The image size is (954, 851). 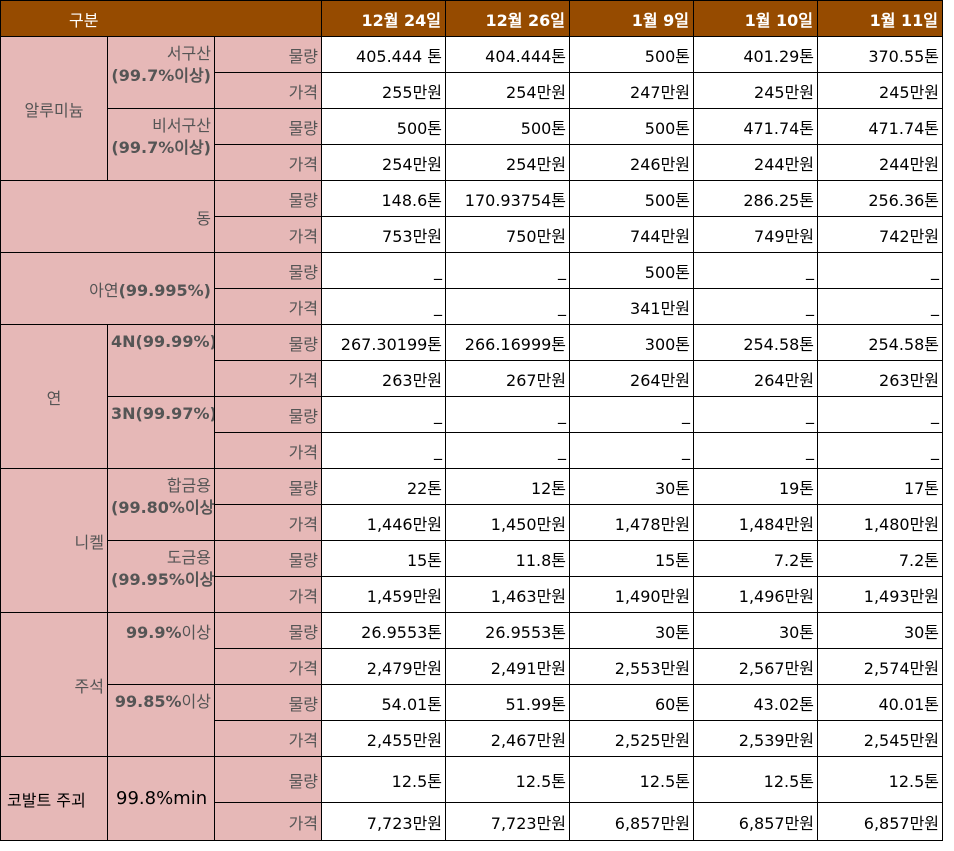 I want to click on cell: 744만원, so click(x=632, y=234).